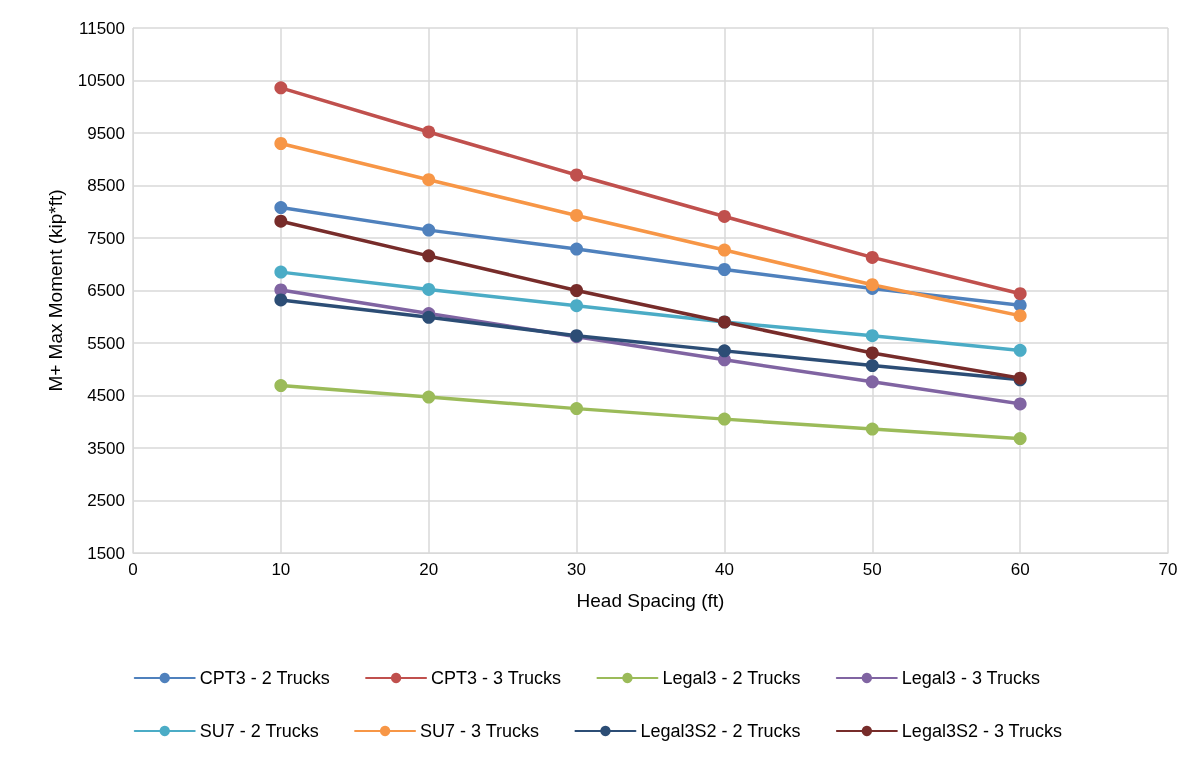 This screenshot has height=763, width=1197. What do you see at coordinates (106, 448) in the screenshot?
I see `y-tick-label: 3500` at bounding box center [106, 448].